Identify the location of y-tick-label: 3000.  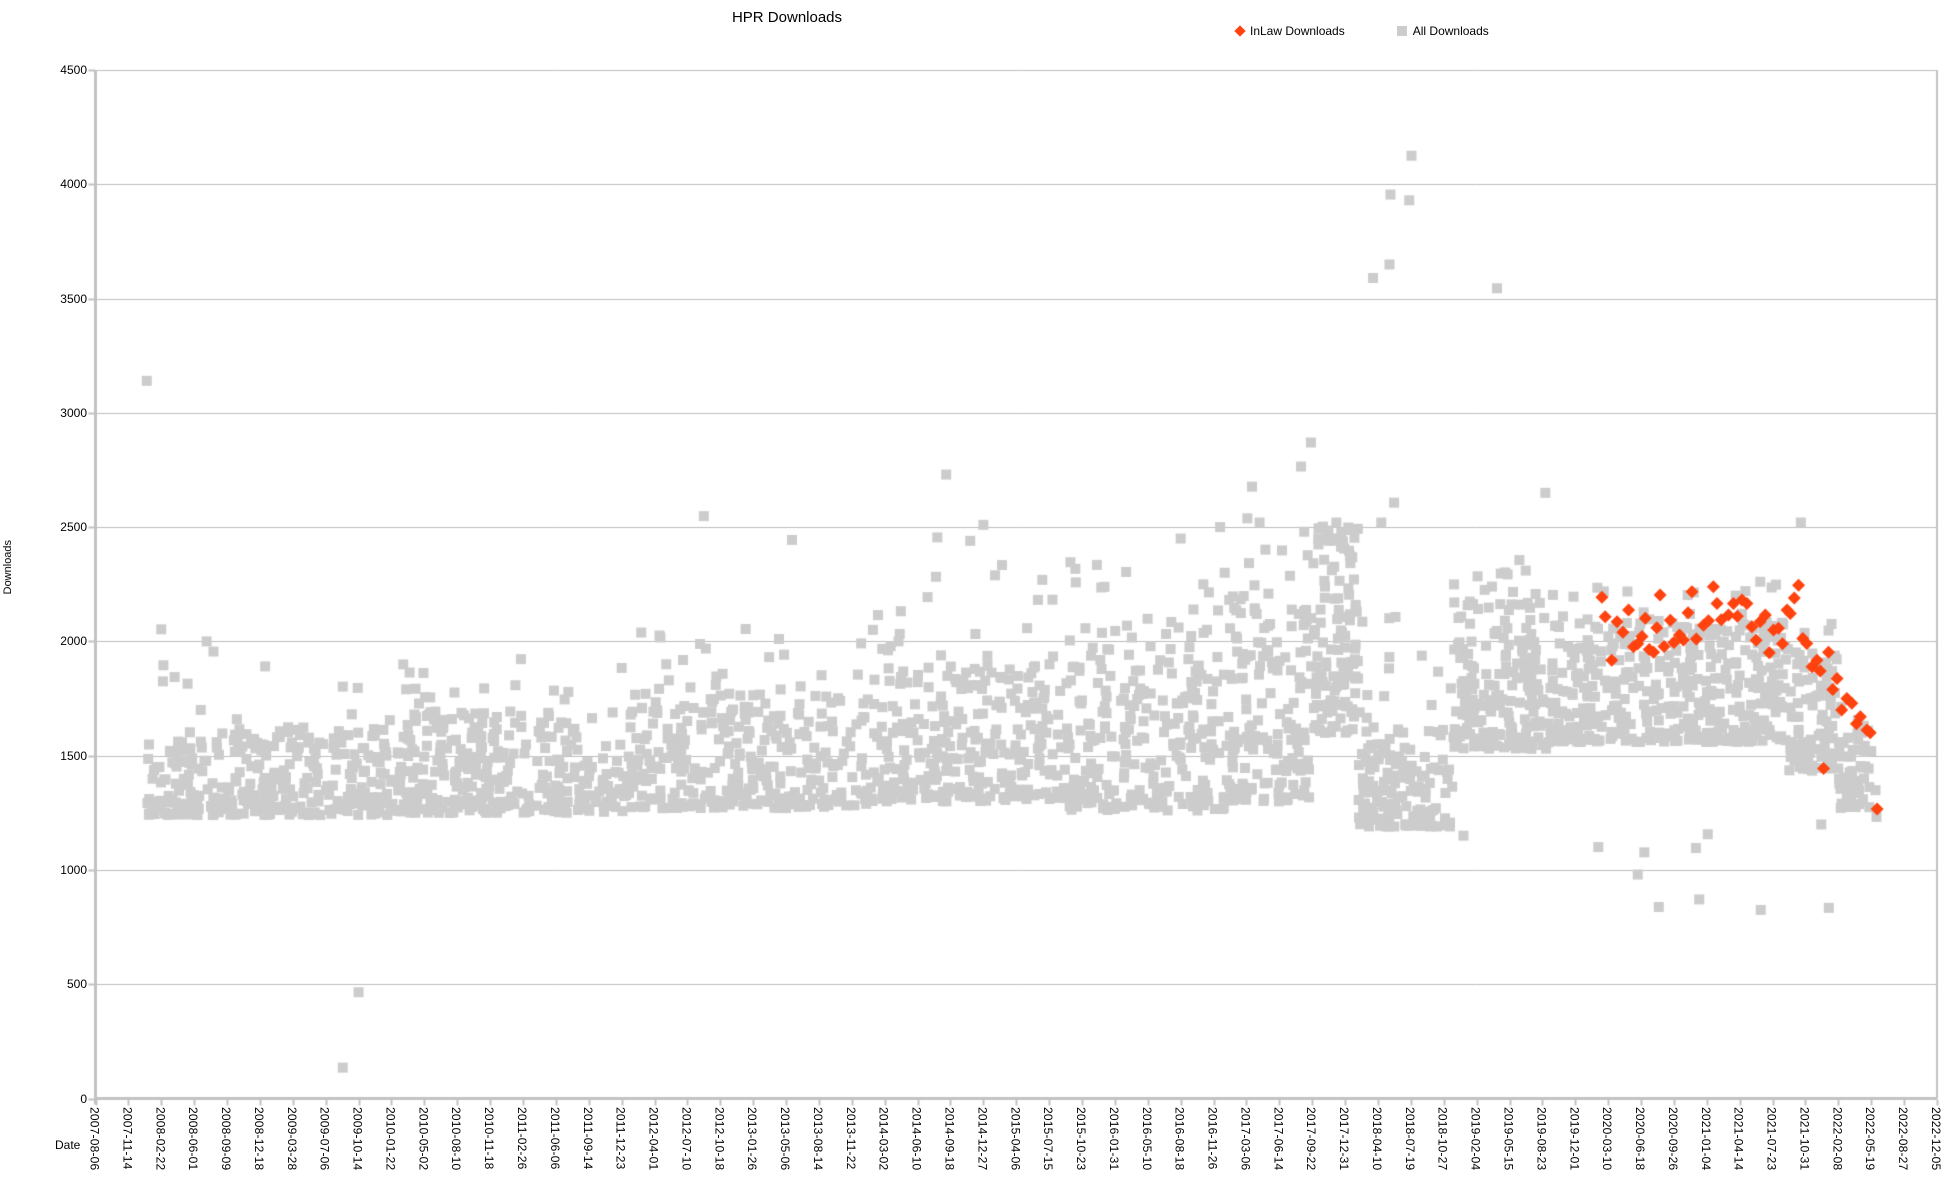
(73, 412).